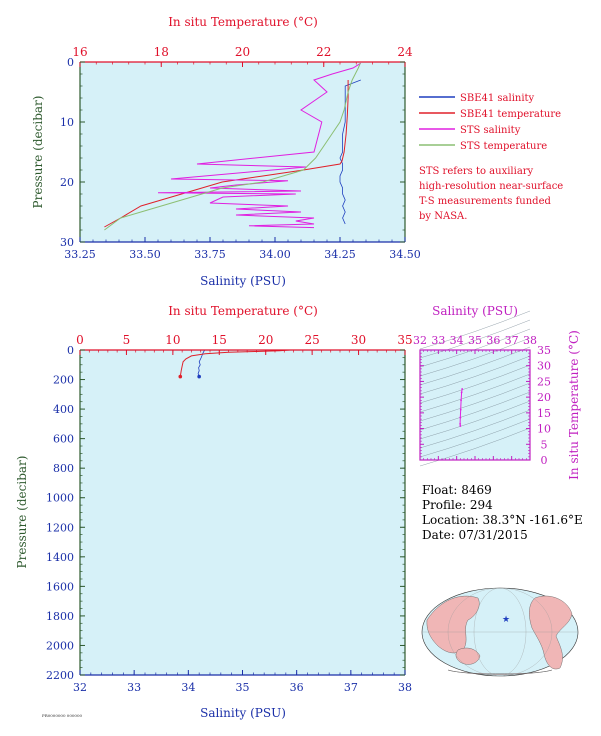 Image resolution: width=601 pixels, height=736 pixels. I want to click on legend-item-sts-salinity: STS salinity, so click(470, 130).